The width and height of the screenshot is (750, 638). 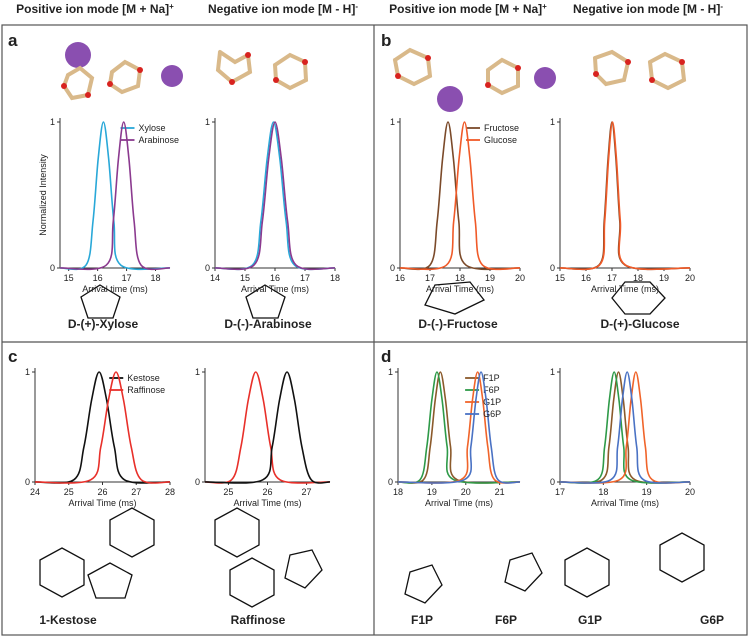 What do you see at coordinates (258, 620) in the screenshot?
I see `molecule-label: Raffinose` at bounding box center [258, 620].